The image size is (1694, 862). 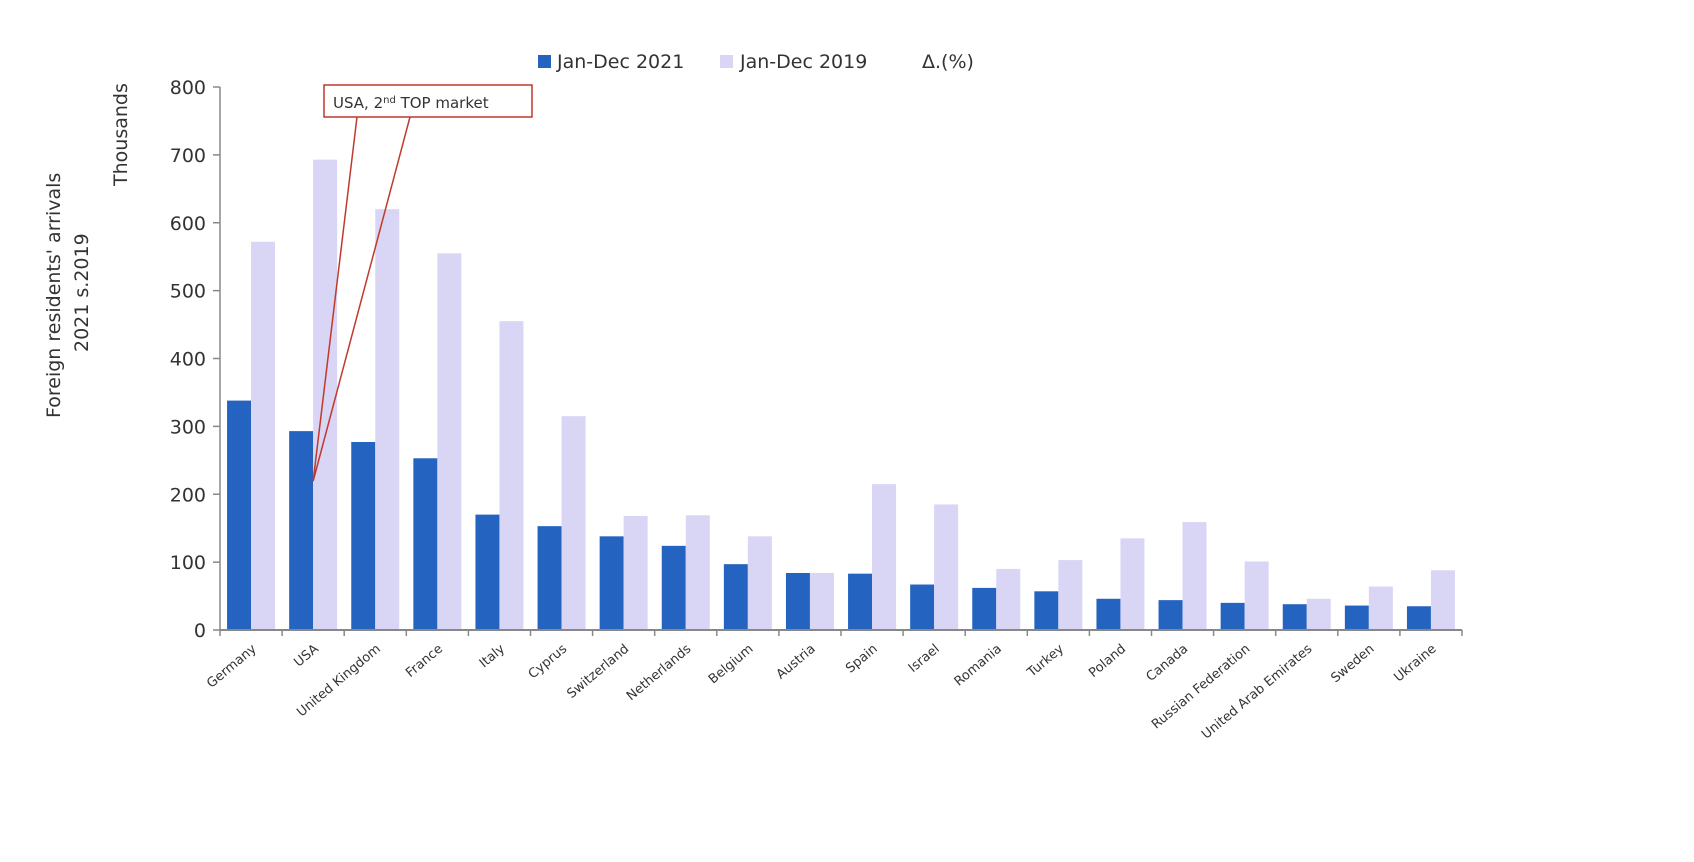 I want to click on legend: Jan-Dec 2021 Jan-Dec 2019 Δ.(%), so click(x=756, y=62).